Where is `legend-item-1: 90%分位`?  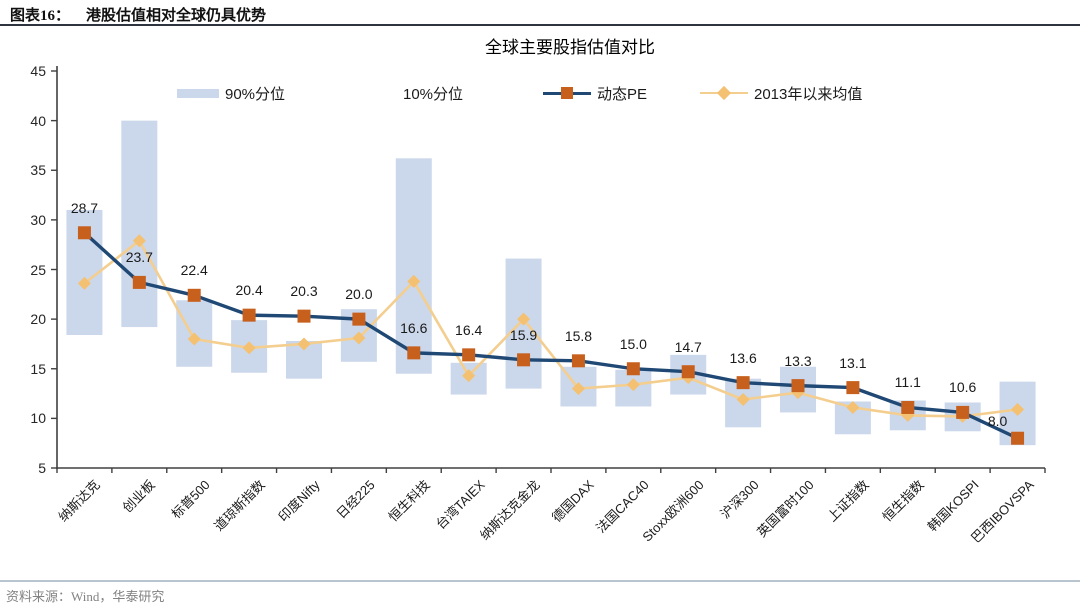
legend-item-1: 90%分位 is located at coordinates (231, 93).